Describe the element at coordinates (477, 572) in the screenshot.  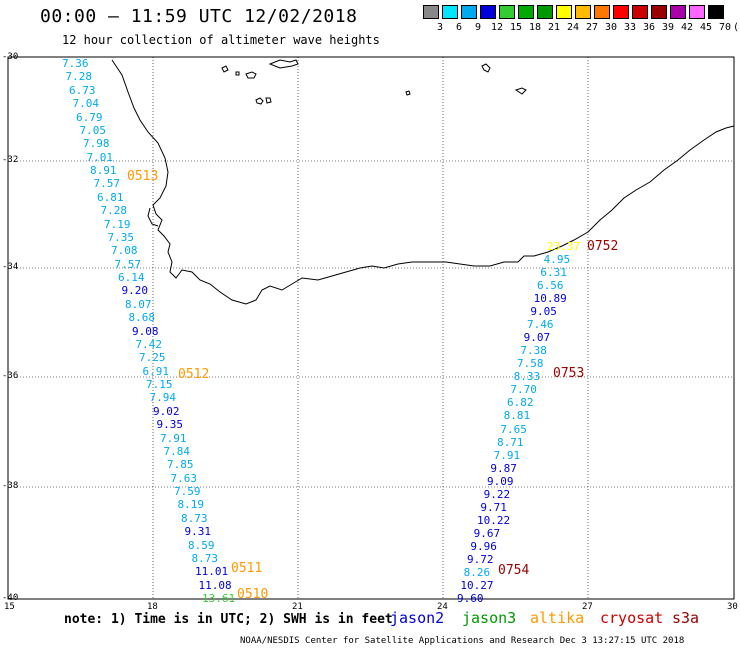
I see `wave-height-value: 8.26` at that location.